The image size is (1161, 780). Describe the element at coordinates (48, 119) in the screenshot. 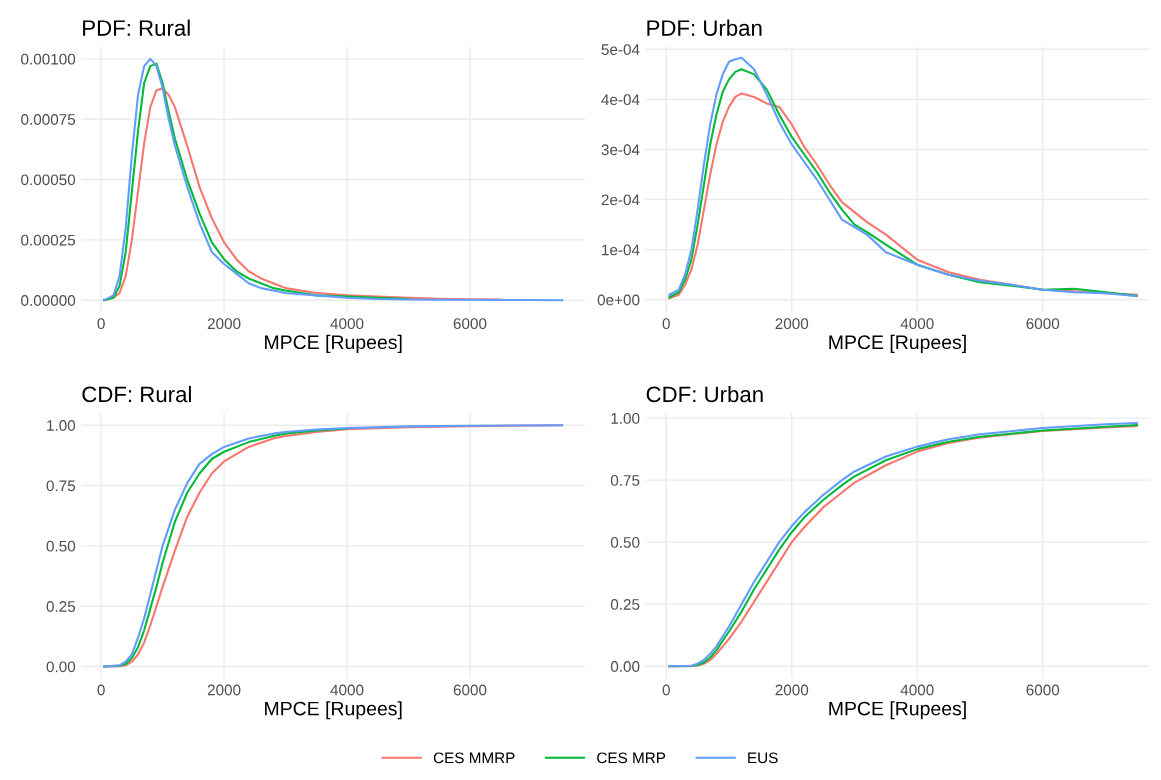

I see `y-tick-label: 0.00075` at that location.